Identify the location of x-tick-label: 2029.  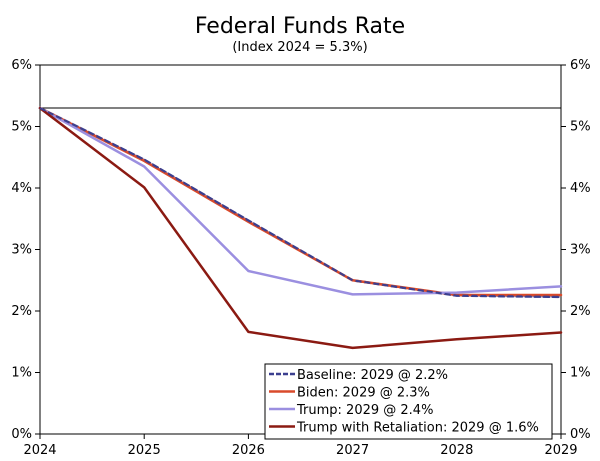
(560, 450).